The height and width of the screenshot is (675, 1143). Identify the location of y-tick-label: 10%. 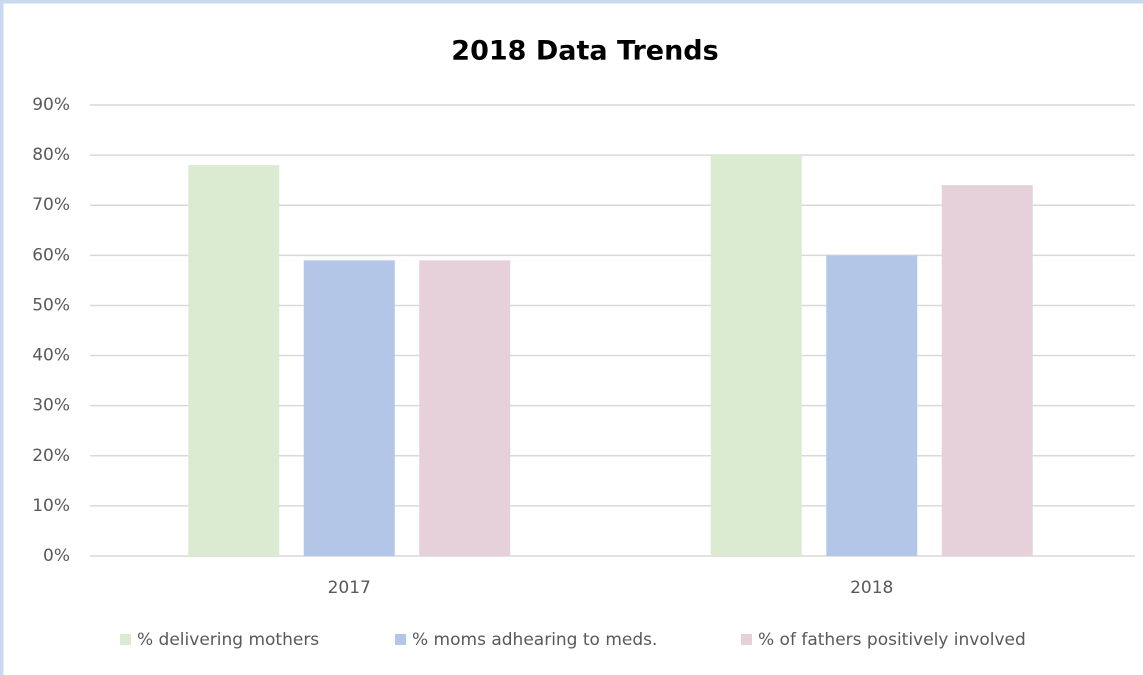
(51, 506).